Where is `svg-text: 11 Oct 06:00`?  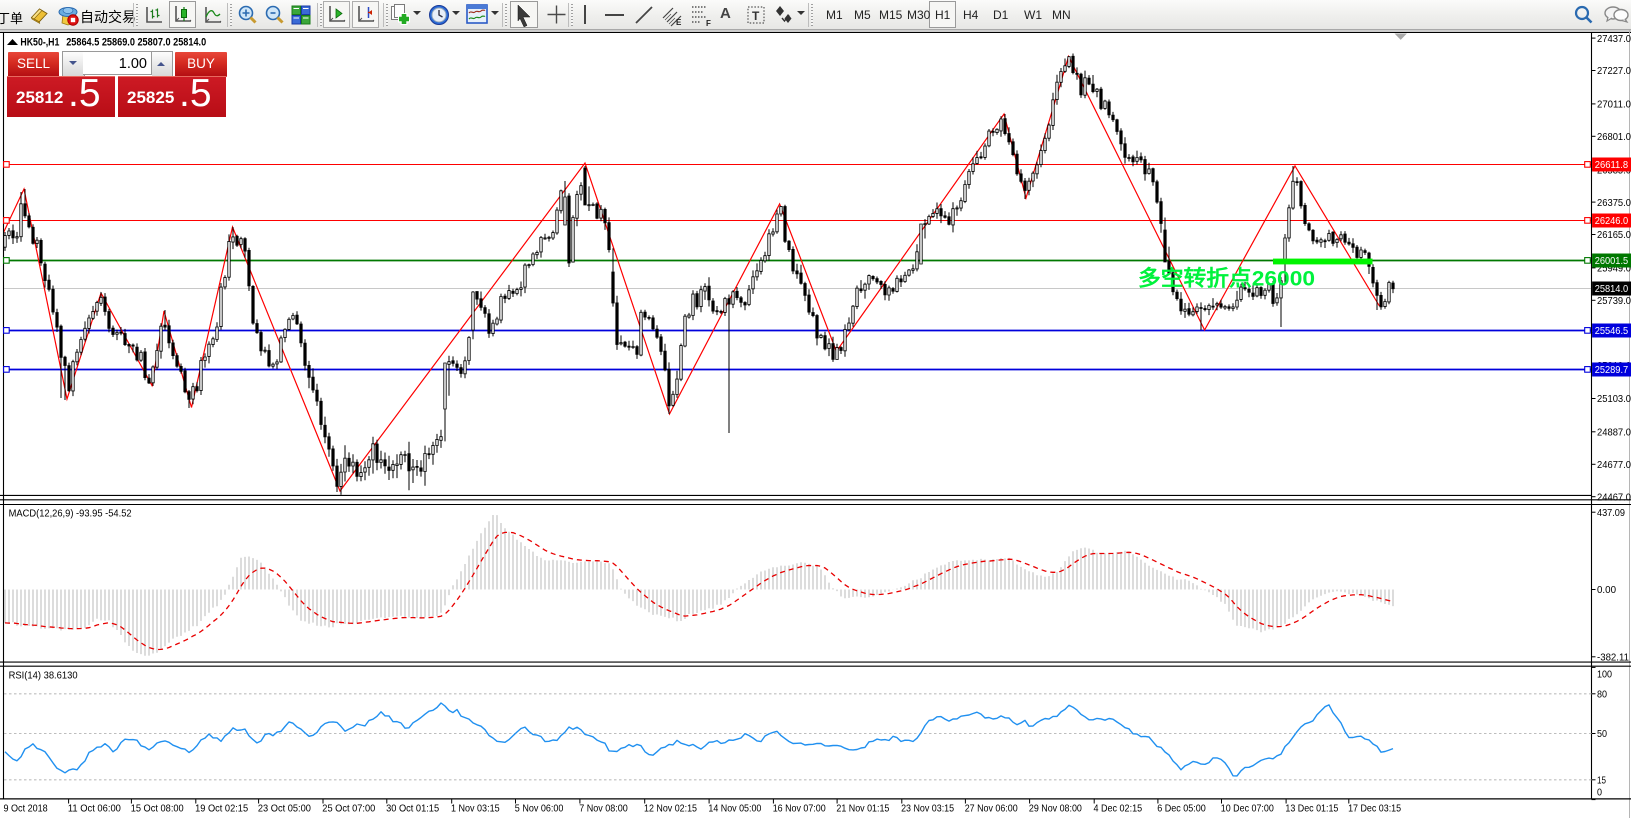
svg-text: 11 Oct 06:00 is located at coordinates (94, 809).